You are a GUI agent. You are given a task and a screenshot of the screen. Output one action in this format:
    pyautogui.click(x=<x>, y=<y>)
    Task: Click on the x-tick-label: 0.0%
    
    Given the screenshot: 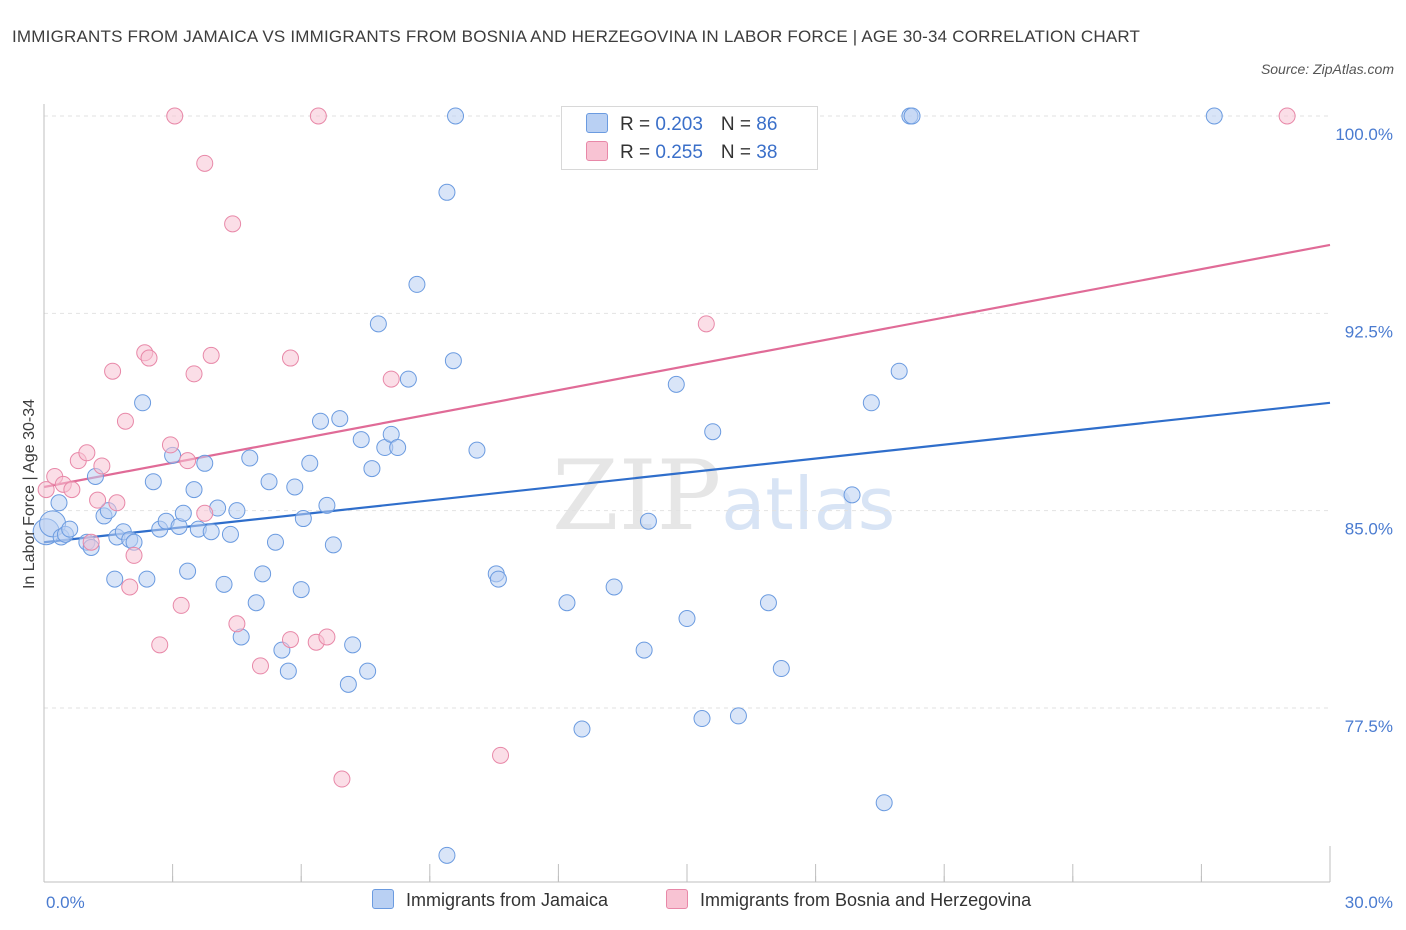 What is the action you would take?
    pyautogui.click(x=65, y=902)
    